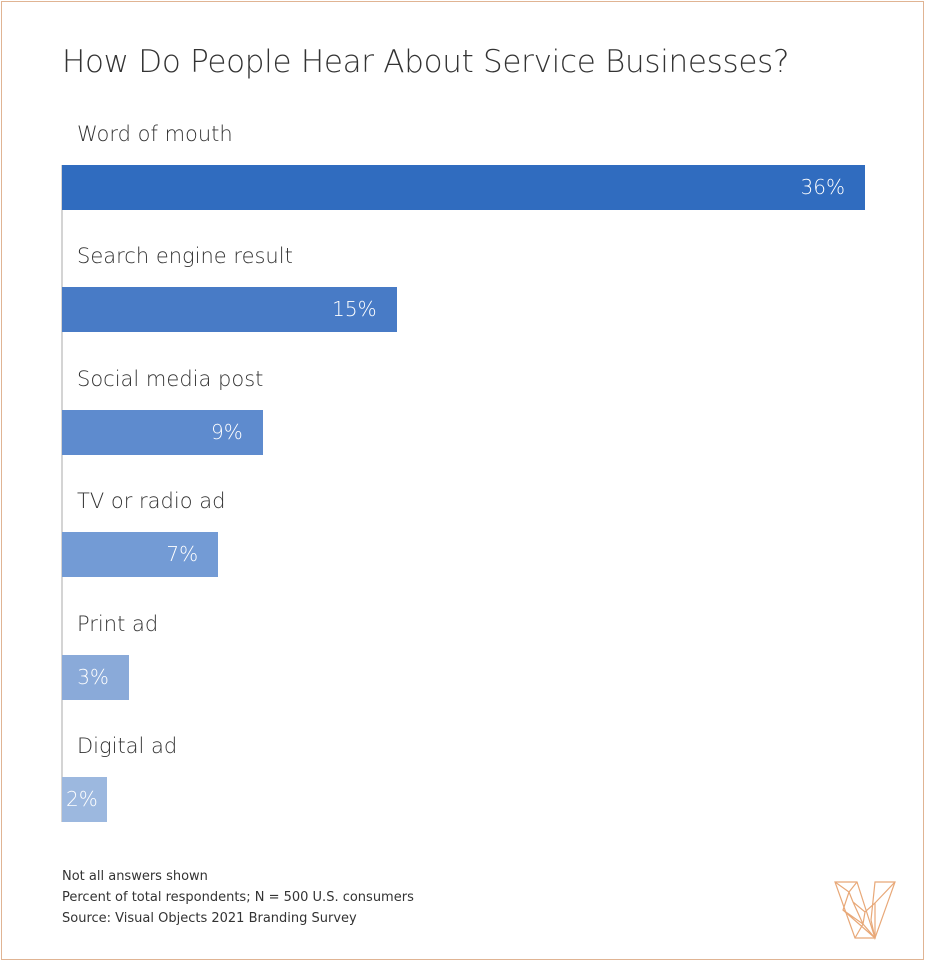 The height and width of the screenshot is (963, 927). What do you see at coordinates (93, 676) in the screenshot?
I see `value-label: 3%` at bounding box center [93, 676].